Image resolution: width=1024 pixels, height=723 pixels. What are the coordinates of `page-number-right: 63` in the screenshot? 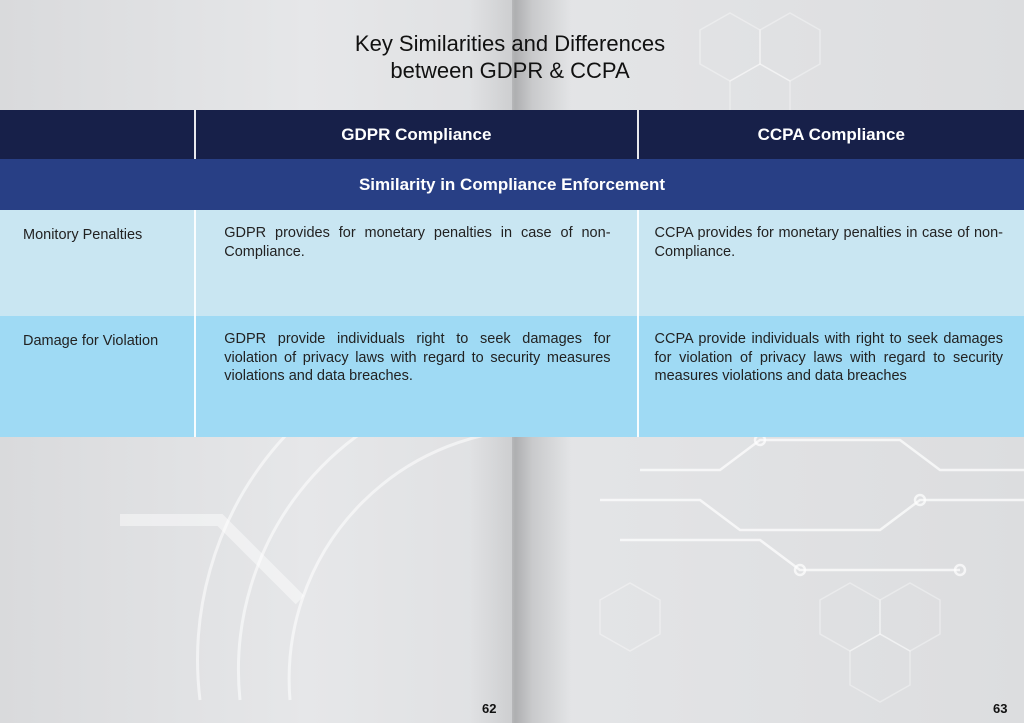 It's located at (1000, 708).